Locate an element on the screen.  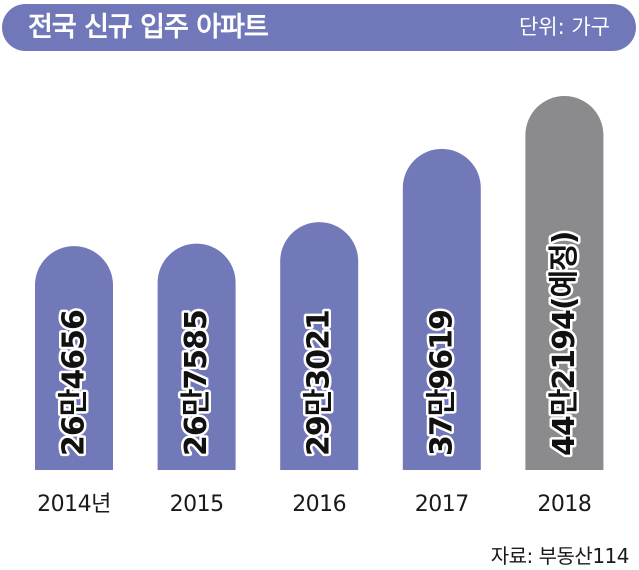
chart-title: 전국 신규 입주 아파트 is located at coordinates (148, 27).